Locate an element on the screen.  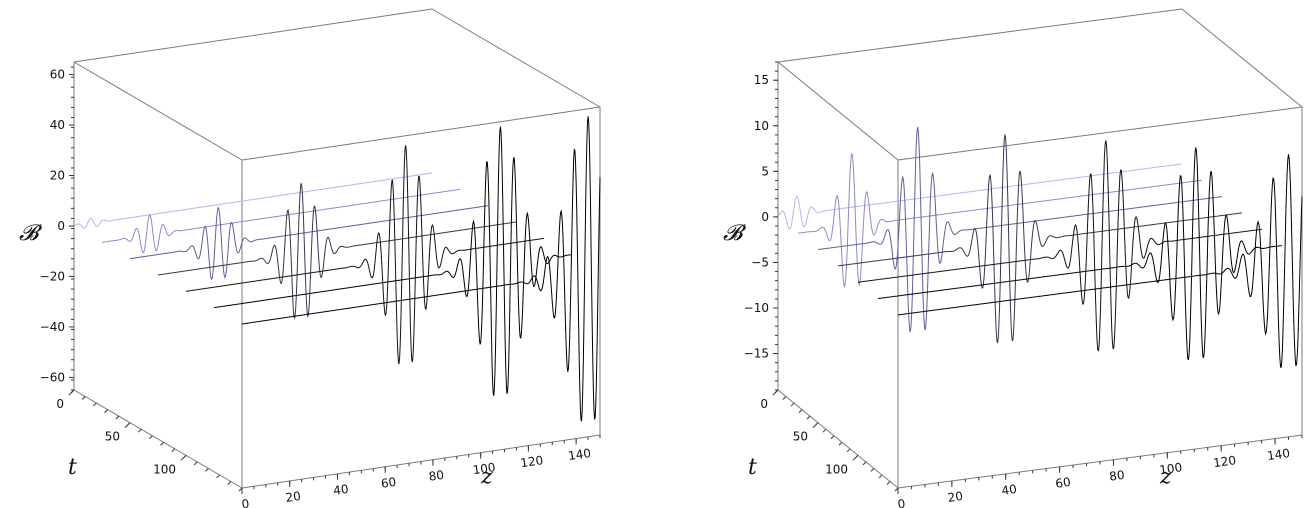
series-line-t100 is located at coordinates (1060, 246).